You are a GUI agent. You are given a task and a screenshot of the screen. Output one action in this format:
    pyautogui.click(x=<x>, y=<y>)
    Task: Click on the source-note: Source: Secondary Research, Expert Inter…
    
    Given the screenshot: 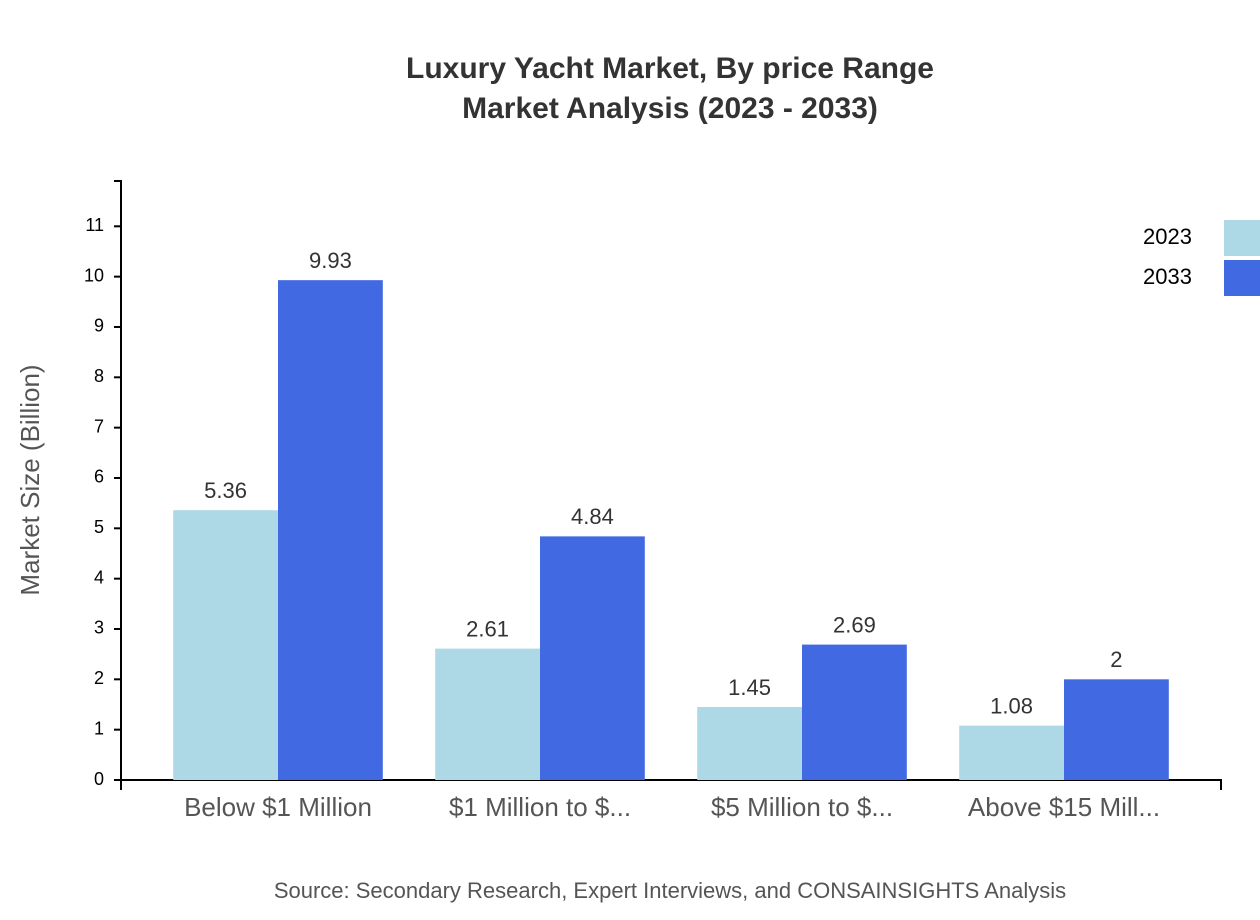 What is the action you would take?
    pyautogui.click(x=670, y=890)
    